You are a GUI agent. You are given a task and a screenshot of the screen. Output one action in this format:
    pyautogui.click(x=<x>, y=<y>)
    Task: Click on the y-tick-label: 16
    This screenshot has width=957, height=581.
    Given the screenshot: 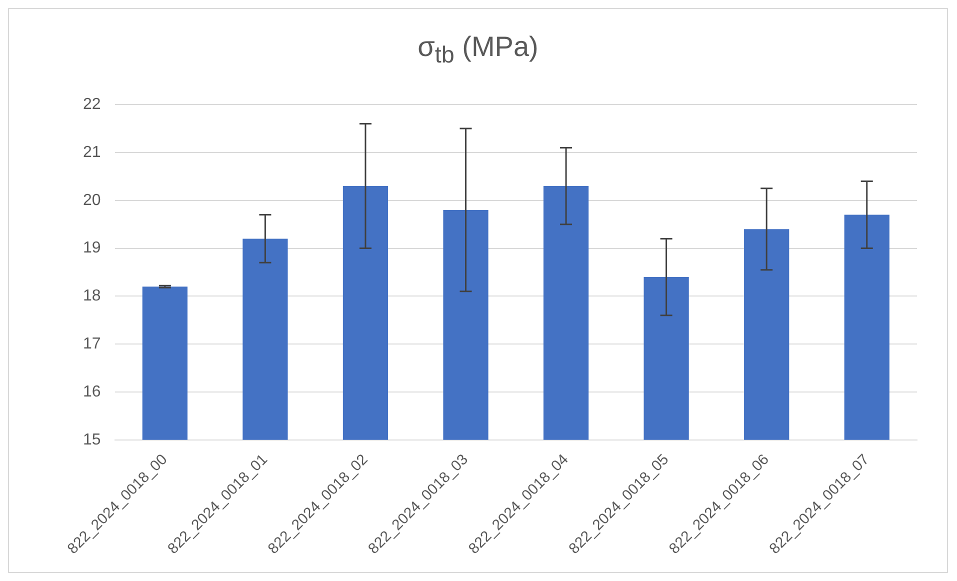 What is the action you would take?
    pyautogui.click(x=92, y=391)
    